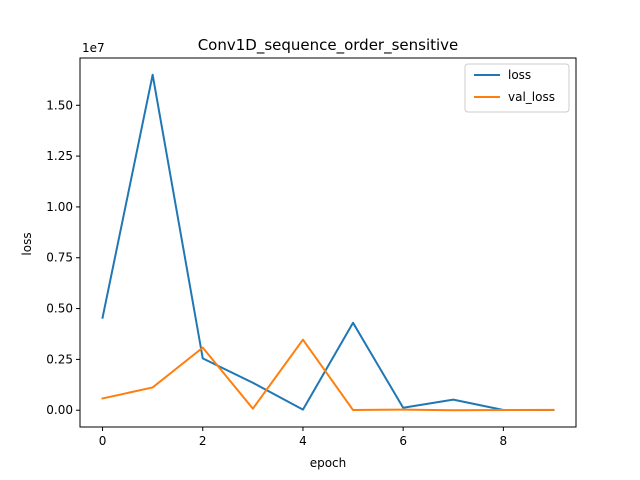 Image resolution: width=640 pixels, height=480 pixels. I want to click on x-tick-label: 4, so click(303, 441).